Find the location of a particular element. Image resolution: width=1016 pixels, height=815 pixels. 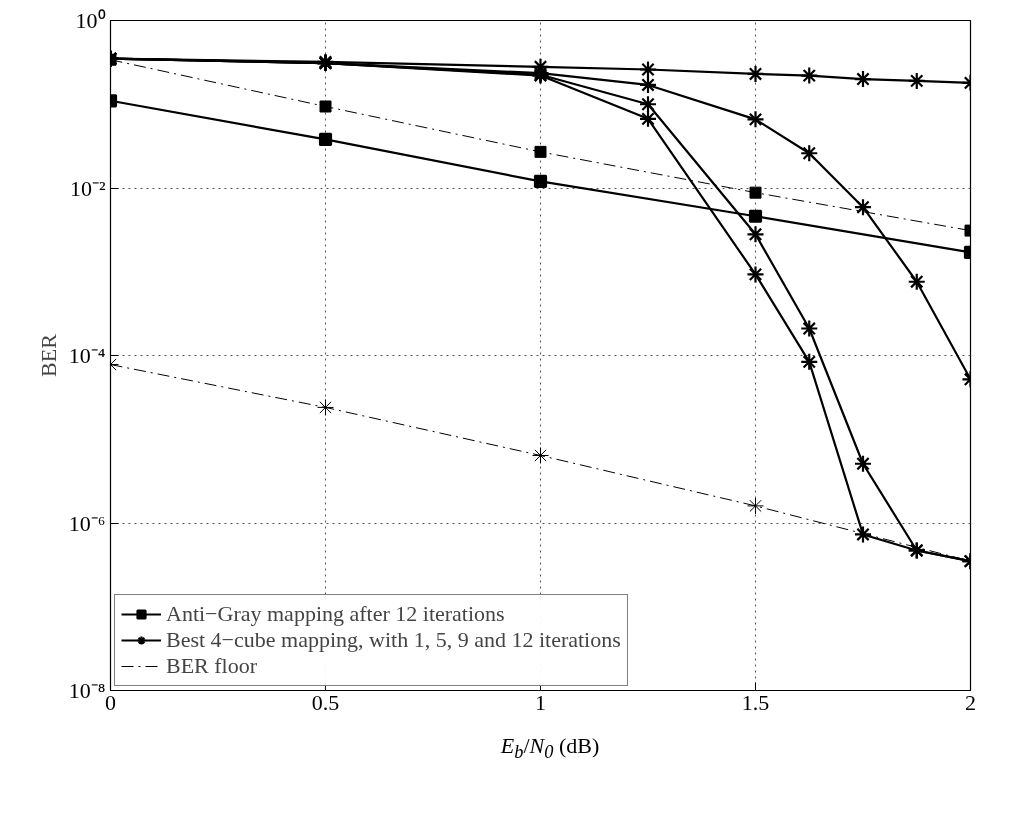

y-axis-title: BER is located at coordinates (48, 355).